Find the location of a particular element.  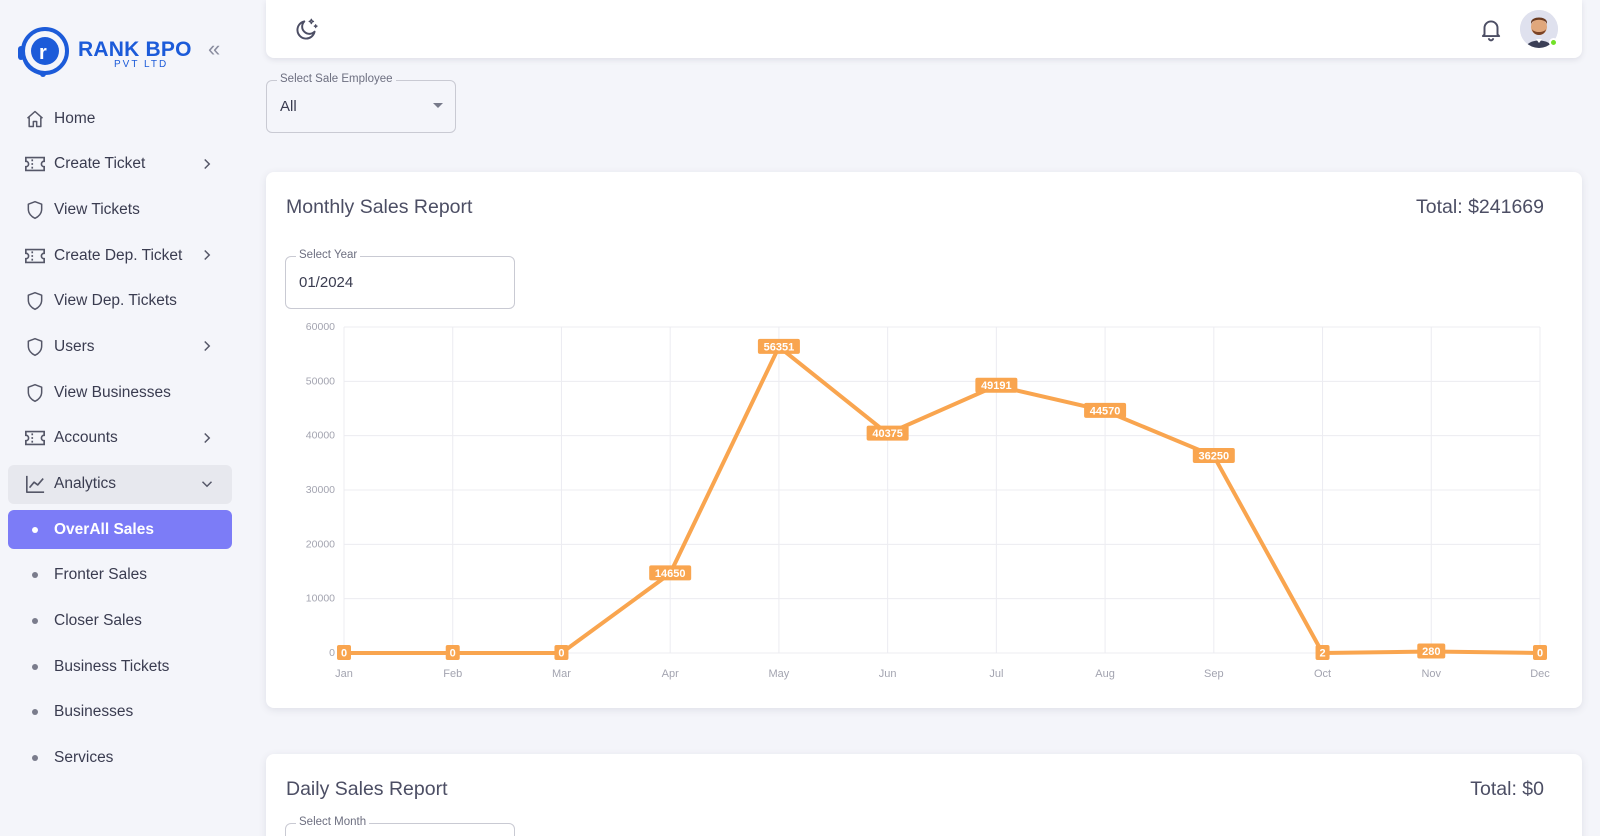

month-input-label: Select Month is located at coordinates (333, 822).